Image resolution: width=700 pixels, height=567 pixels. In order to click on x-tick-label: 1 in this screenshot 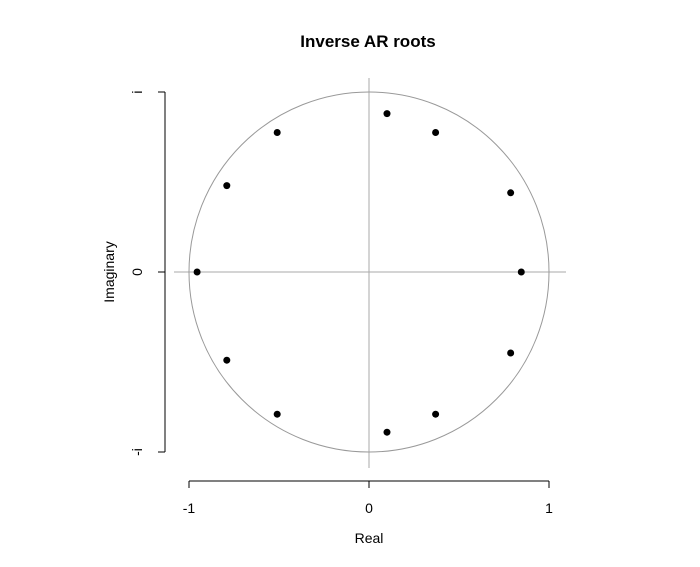, I will do `click(549, 508)`.